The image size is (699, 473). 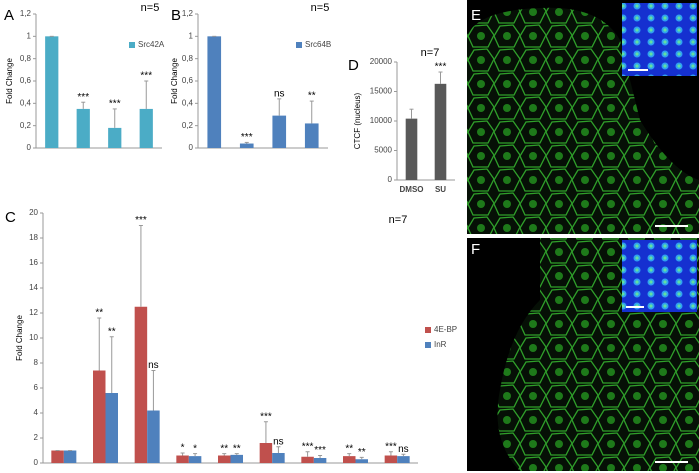 I want to click on x-tick-label: DMSO, so click(x=412, y=189).